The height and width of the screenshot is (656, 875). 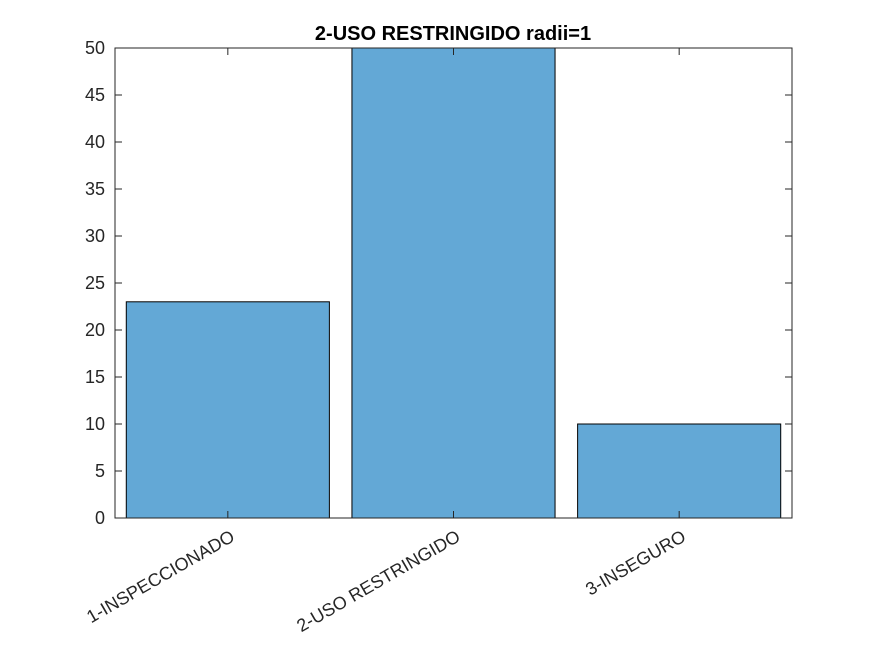 I want to click on x-tick-label: 2-USO RESTRINGIDO, so click(x=378, y=581).